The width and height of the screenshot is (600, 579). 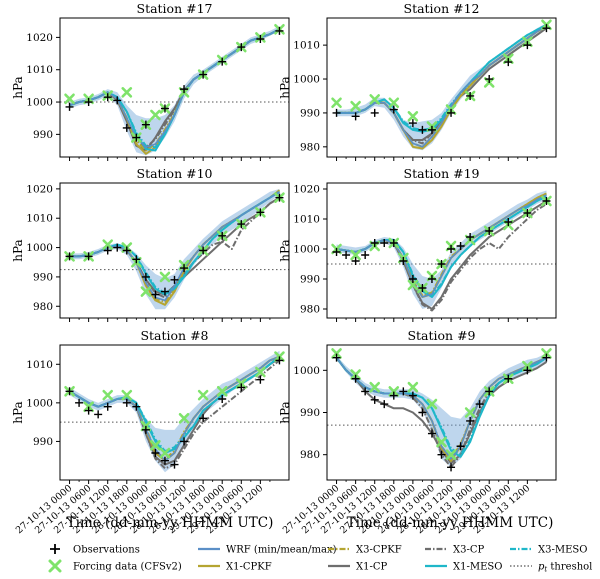 I want to click on panel-title: Station #12, so click(x=442, y=8).